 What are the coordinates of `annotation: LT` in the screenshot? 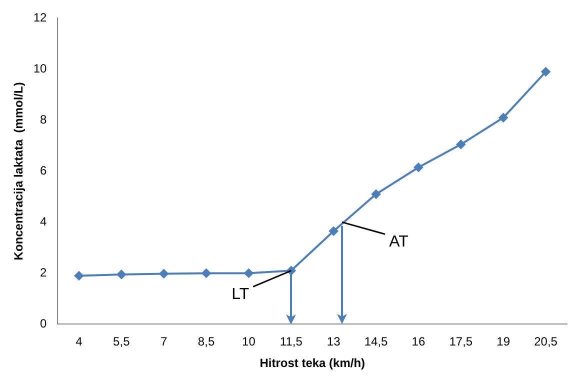 It's located at (241, 295).